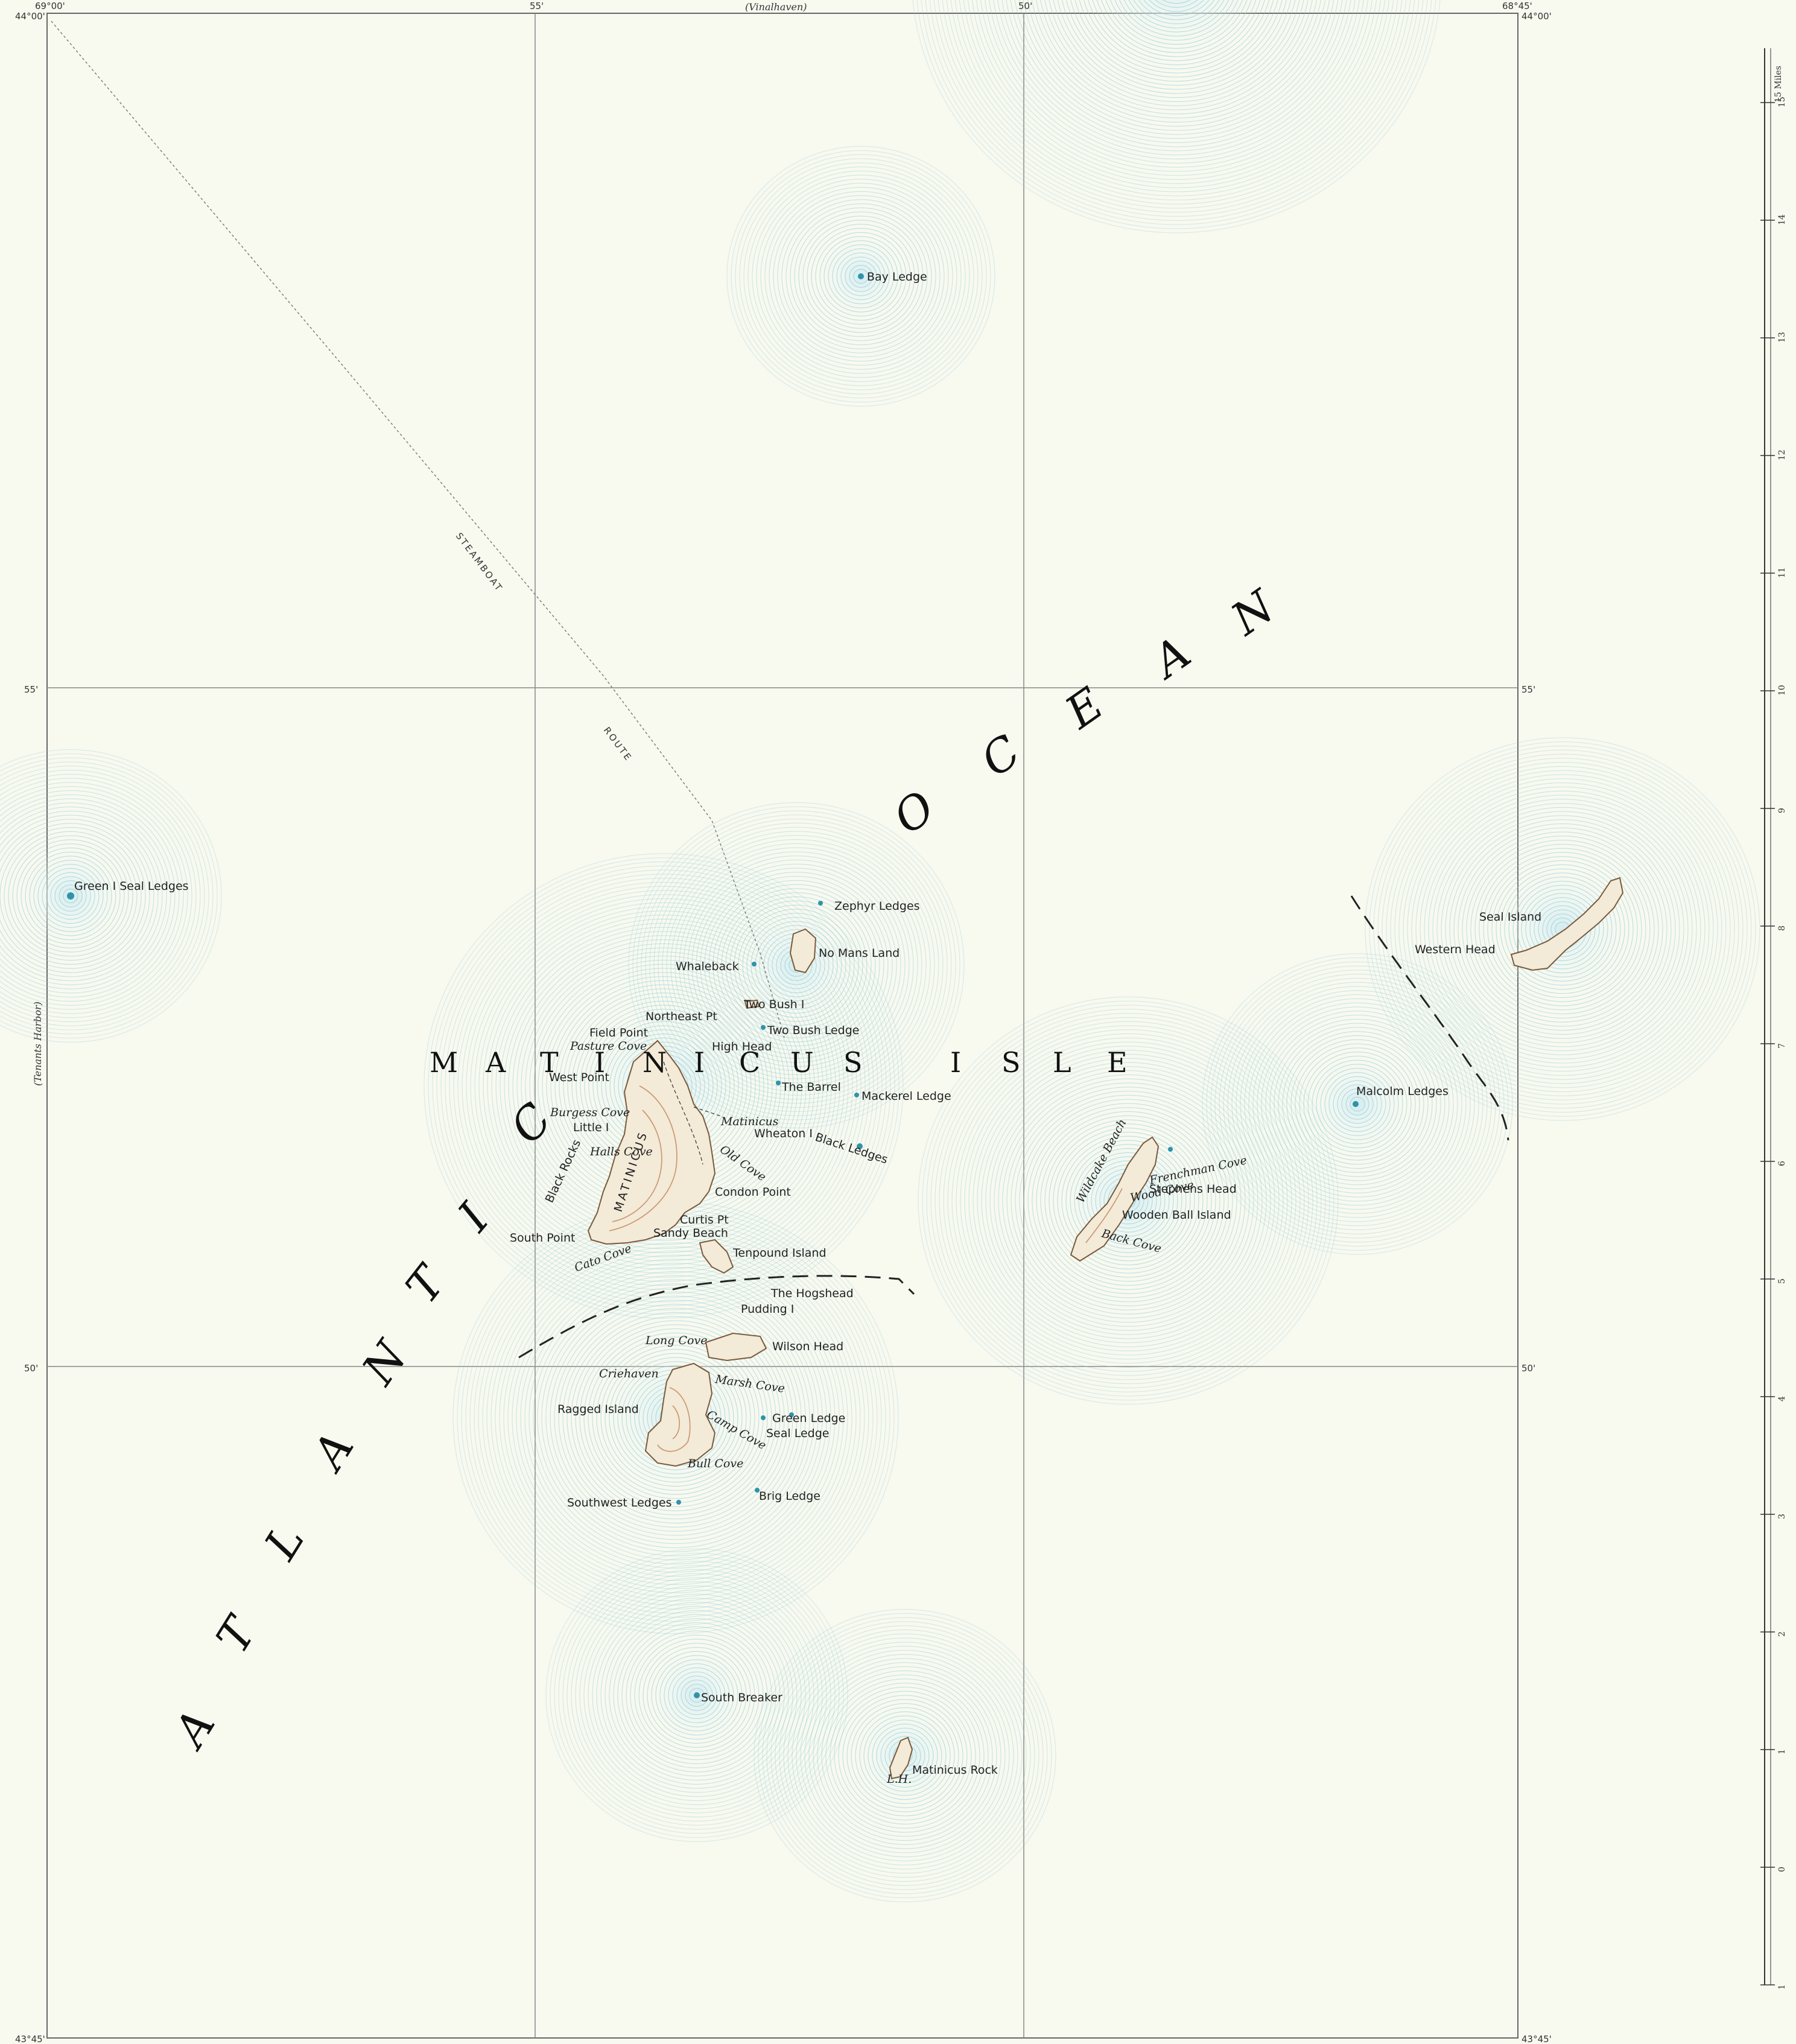 The width and height of the screenshot is (1796, 2044). Describe the element at coordinates (598, 1409) in the screenshot. I see `place-name: Ragged Island` at that location.